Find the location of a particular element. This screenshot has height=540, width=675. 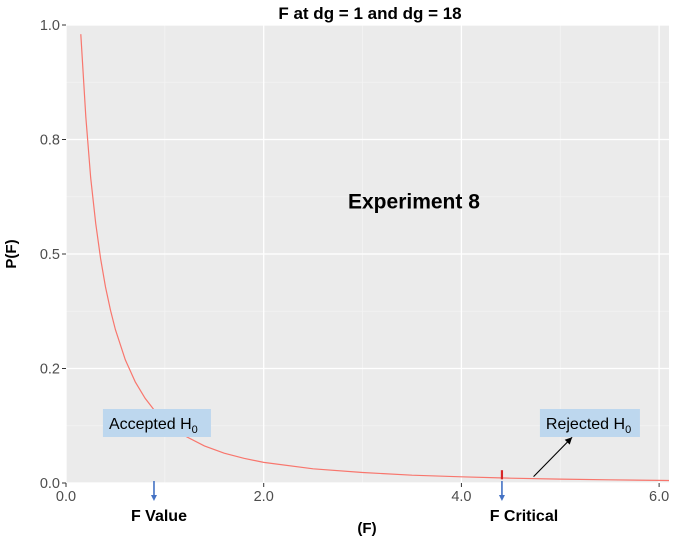

y-tick-label: 0.2 is located at coordinates (50, 370).